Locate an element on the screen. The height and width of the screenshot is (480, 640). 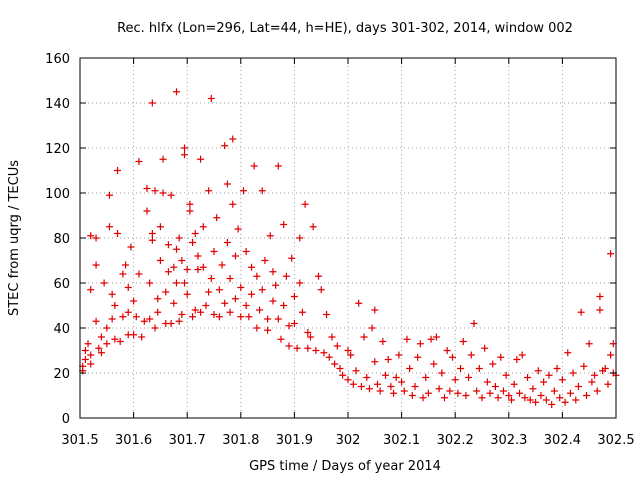
x-tick-label: 302 is located at coordinates (348, 440).